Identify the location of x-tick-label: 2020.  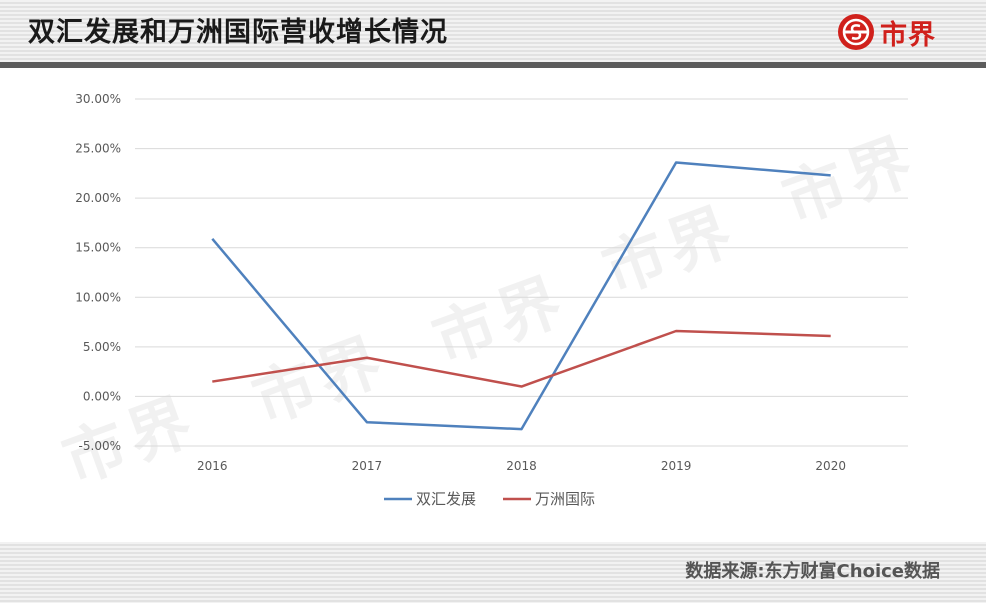
(830, 466).